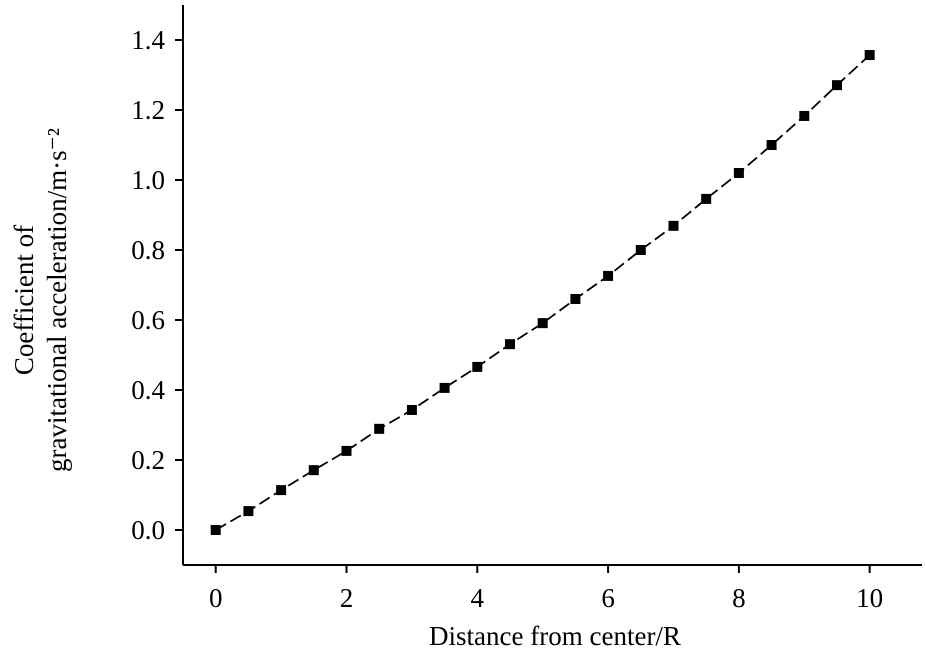  What do you see at coordinates (148, 390) in the screenshot?
I see `y-tick-label: 0.4` at bounding box center [148, 390].